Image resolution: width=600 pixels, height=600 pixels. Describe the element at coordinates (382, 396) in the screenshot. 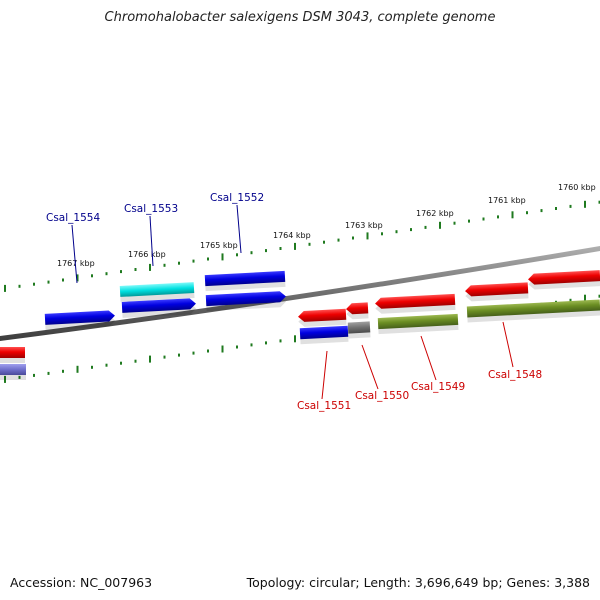

I see `gene-label-reverse: Csal_1550` at that location.